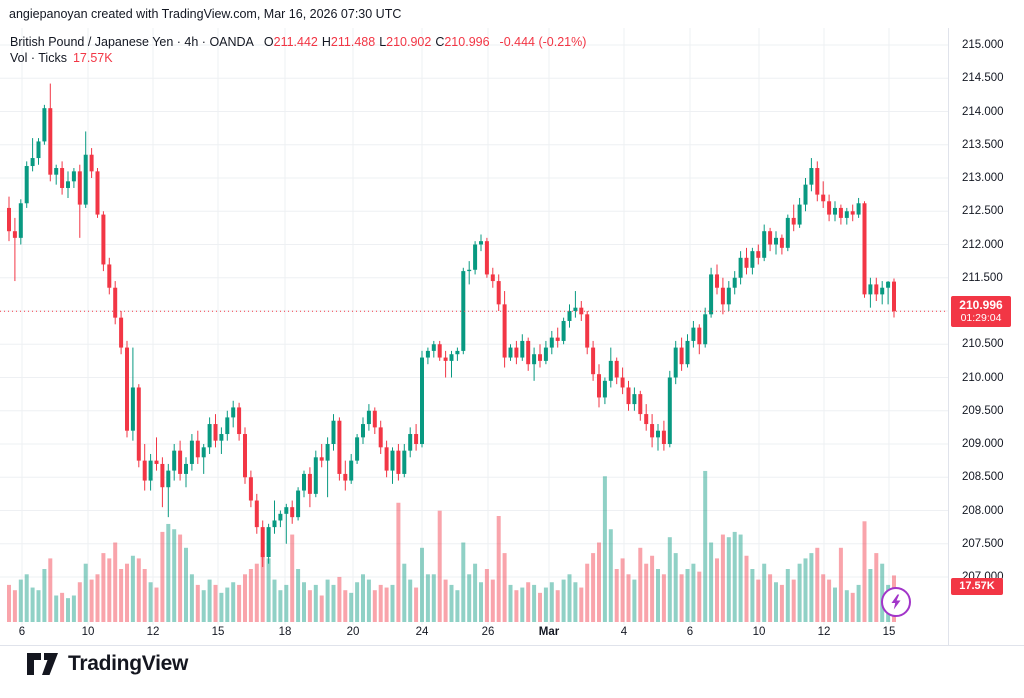 The height and width of the screenshot is (698, 1024). I want to click on price-axis-label: 212.500, so click(983, 211).